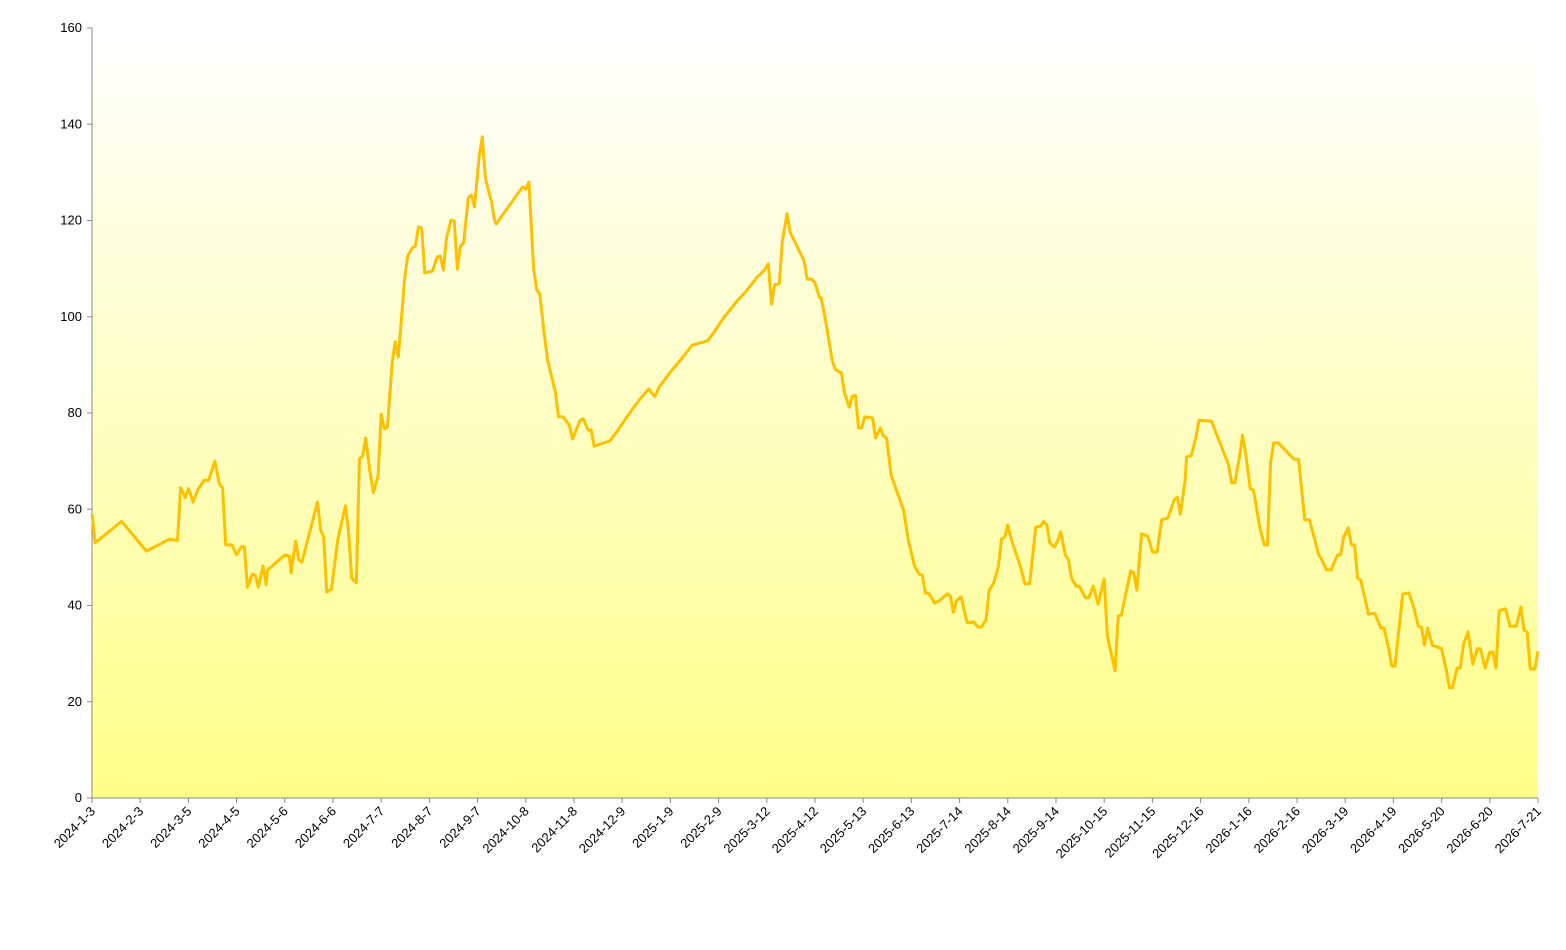  Describe the element at coordinates (75, 605) in the screenshot. I see `y-tick-label: 40` at that location.